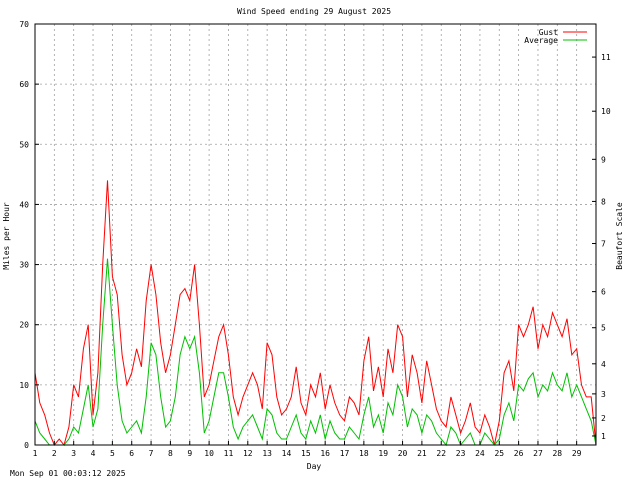 The width and height of the screenshot is (640, 480). Describe the element at coordinates (603, 418) in the screenshot. I see `beaufort-tick-label: 2` at that location.